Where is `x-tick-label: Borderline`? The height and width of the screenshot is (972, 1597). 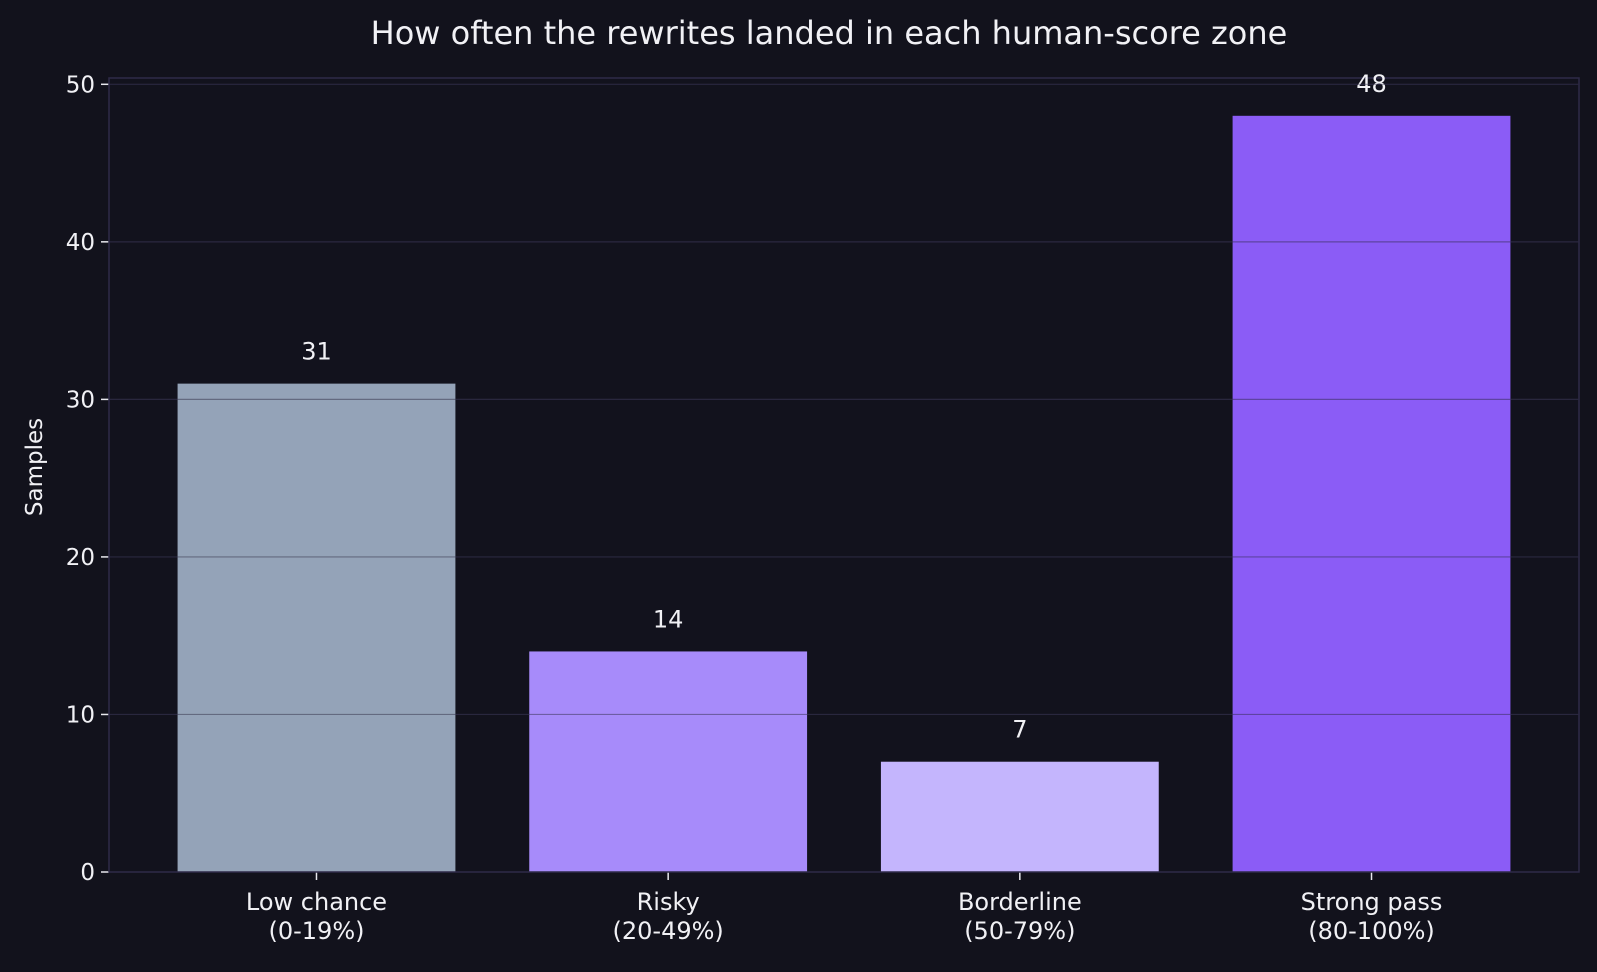
x-tick-label: Borderline is located at coordinates (1020, 902).